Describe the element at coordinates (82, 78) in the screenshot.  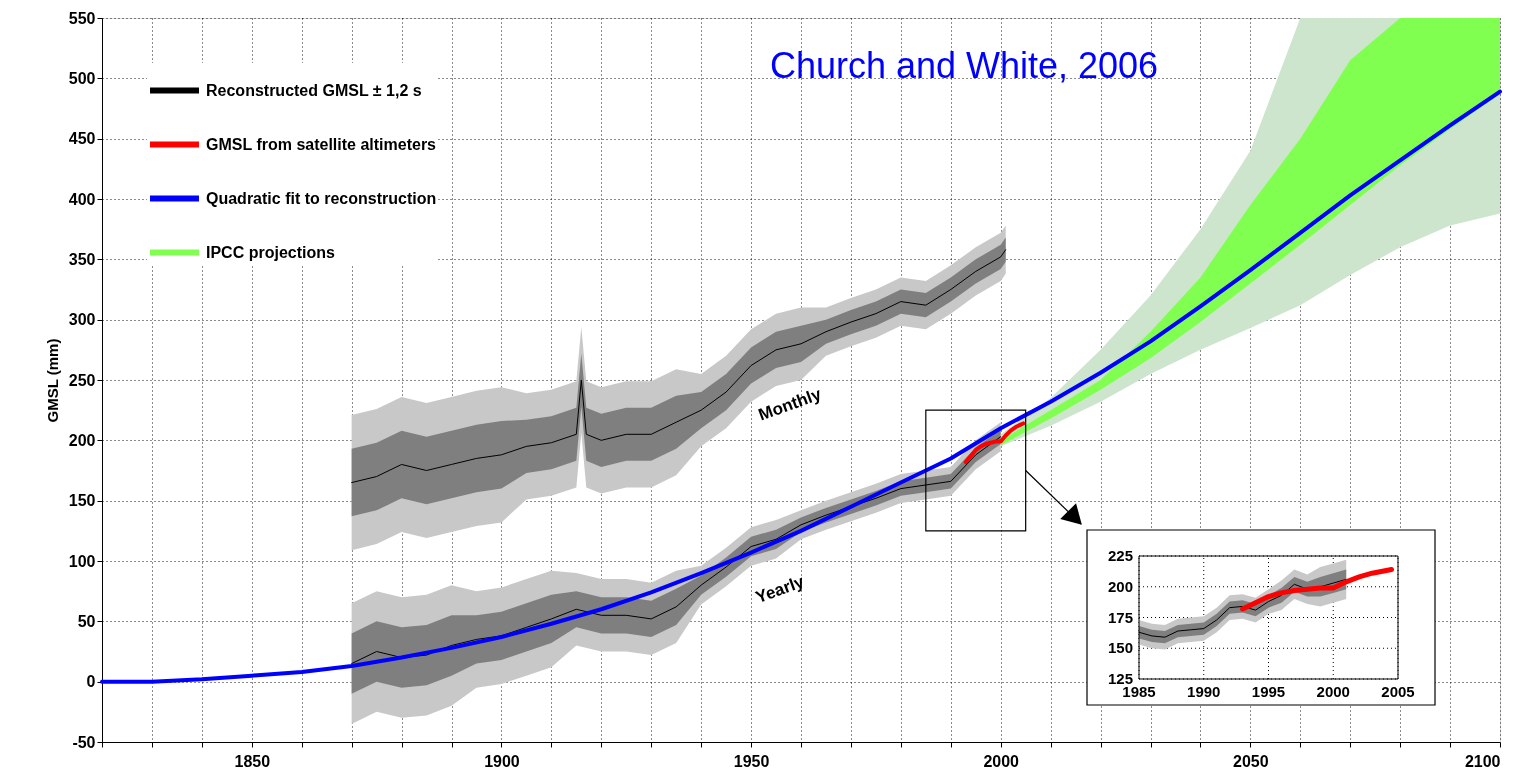
I see `y-tick-label: 500` at that location.